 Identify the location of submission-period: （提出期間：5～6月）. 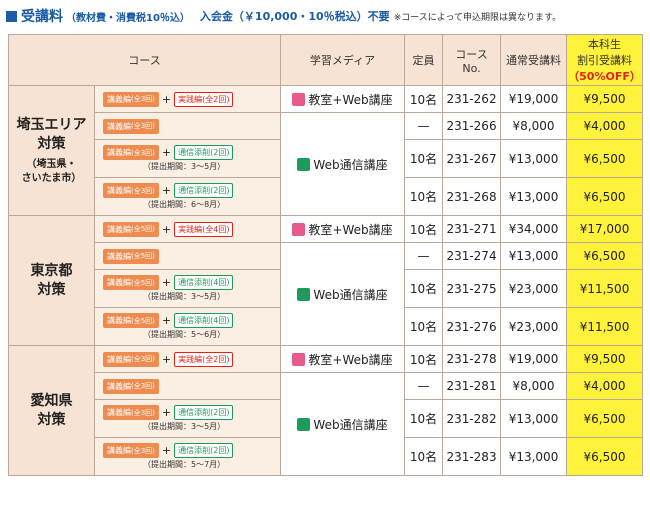
(184, 334).